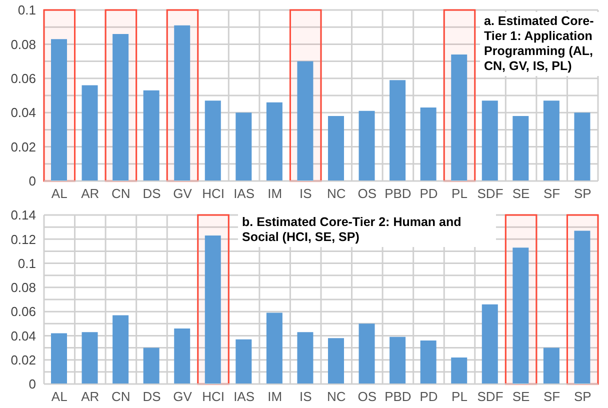 This screenshot has height=408, width=608. I want to click on y-tick-label: 0.14, so click(23, 215).